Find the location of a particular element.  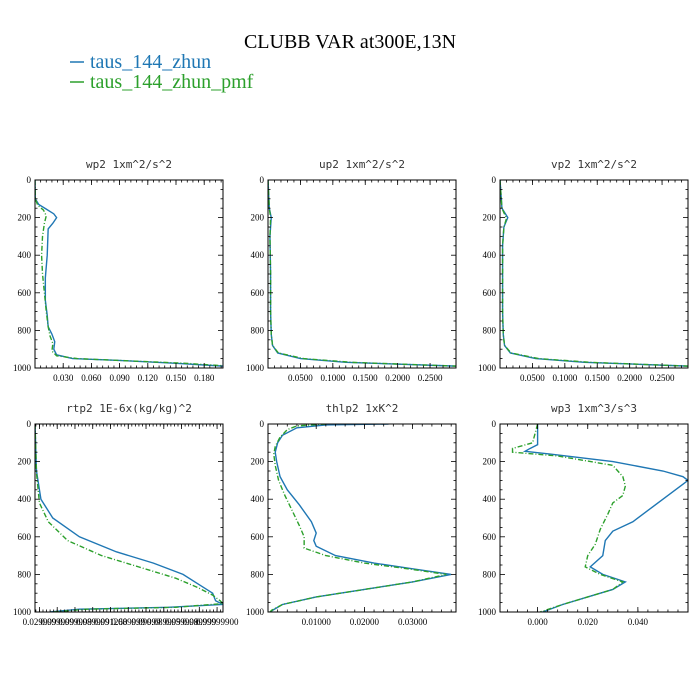

panel-title: up2 1xm^2/s^2 is located at coordinates (362, 164).